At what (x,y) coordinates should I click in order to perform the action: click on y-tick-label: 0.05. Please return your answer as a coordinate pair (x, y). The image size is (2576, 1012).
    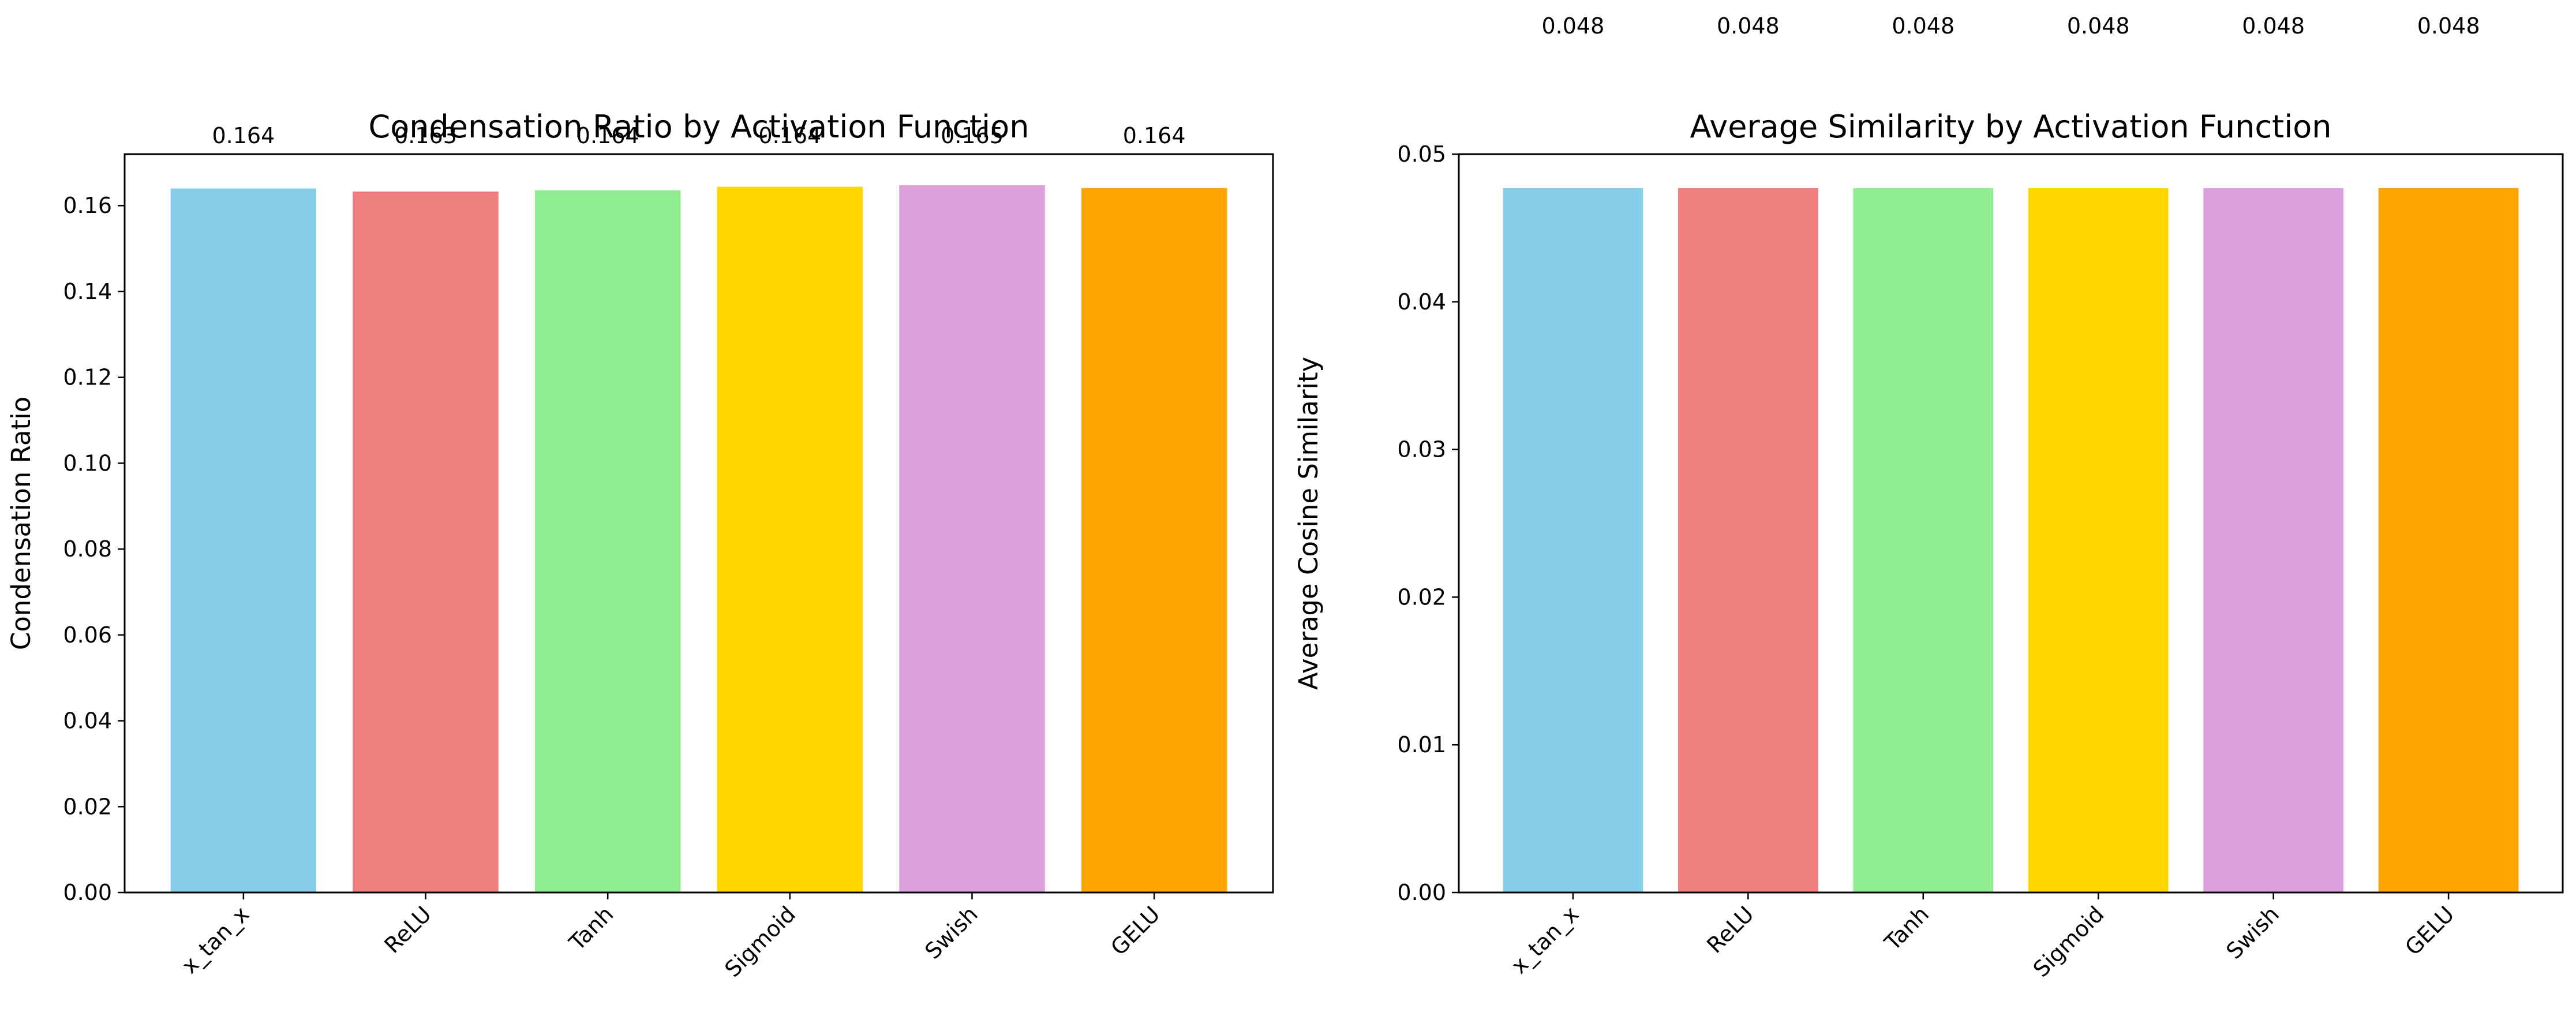
    Looking at the image, I should click on (1421, 154).